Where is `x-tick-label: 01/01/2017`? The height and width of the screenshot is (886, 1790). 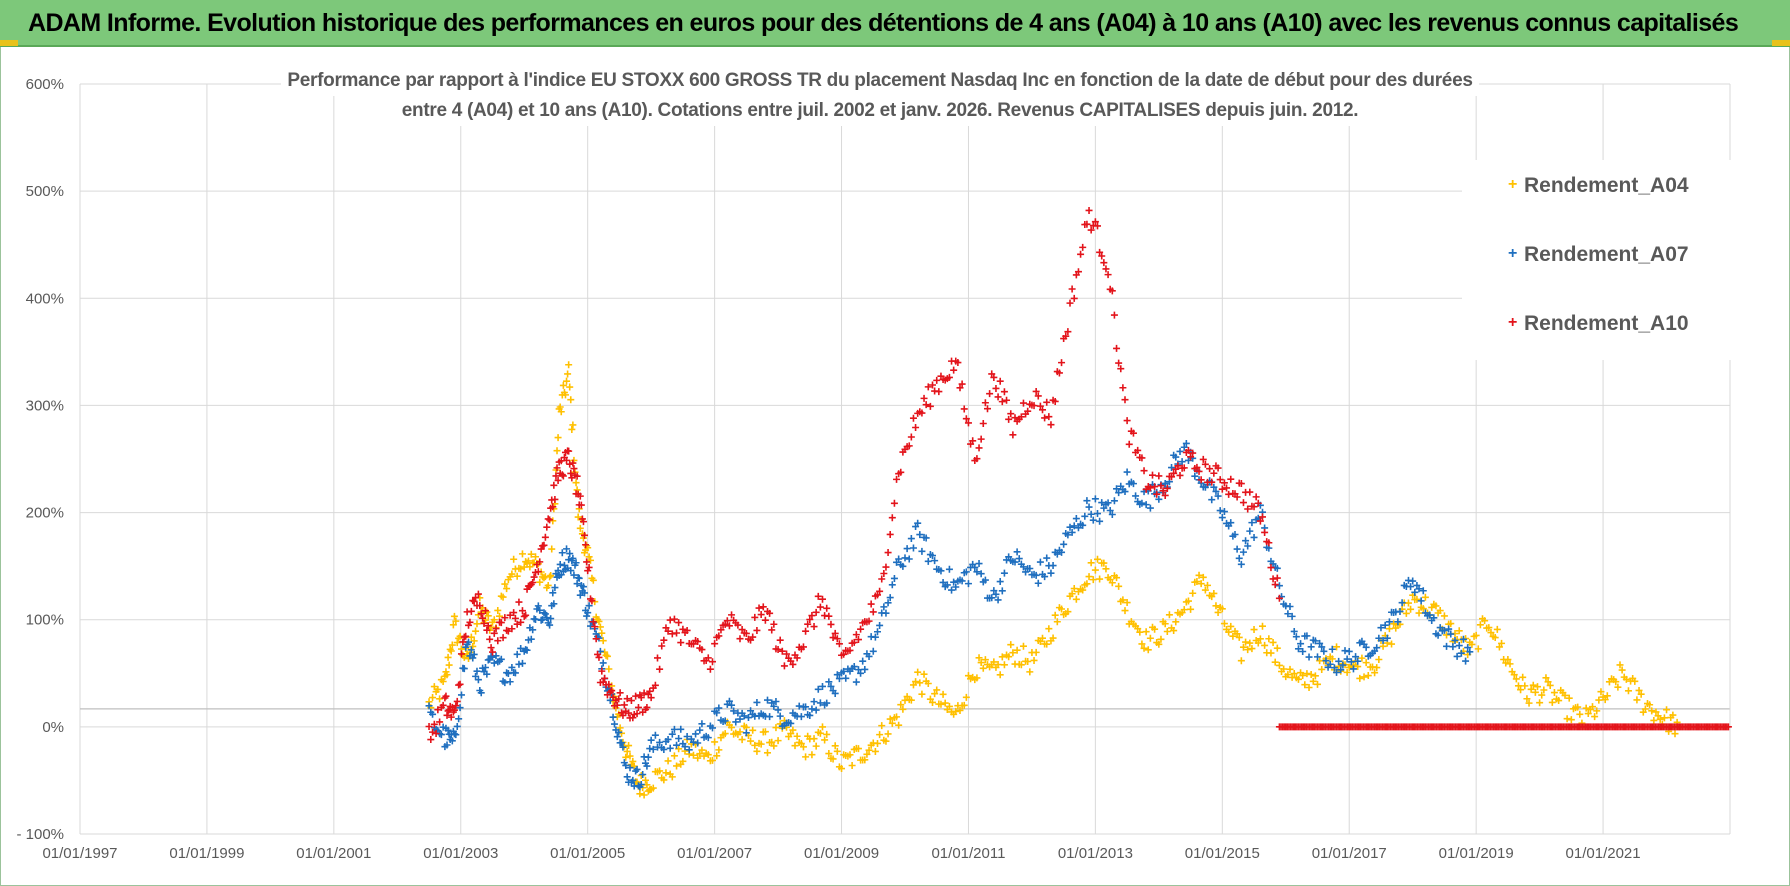
x-tick-label: 01/01/2017 is located at coordinates (1349, 853).